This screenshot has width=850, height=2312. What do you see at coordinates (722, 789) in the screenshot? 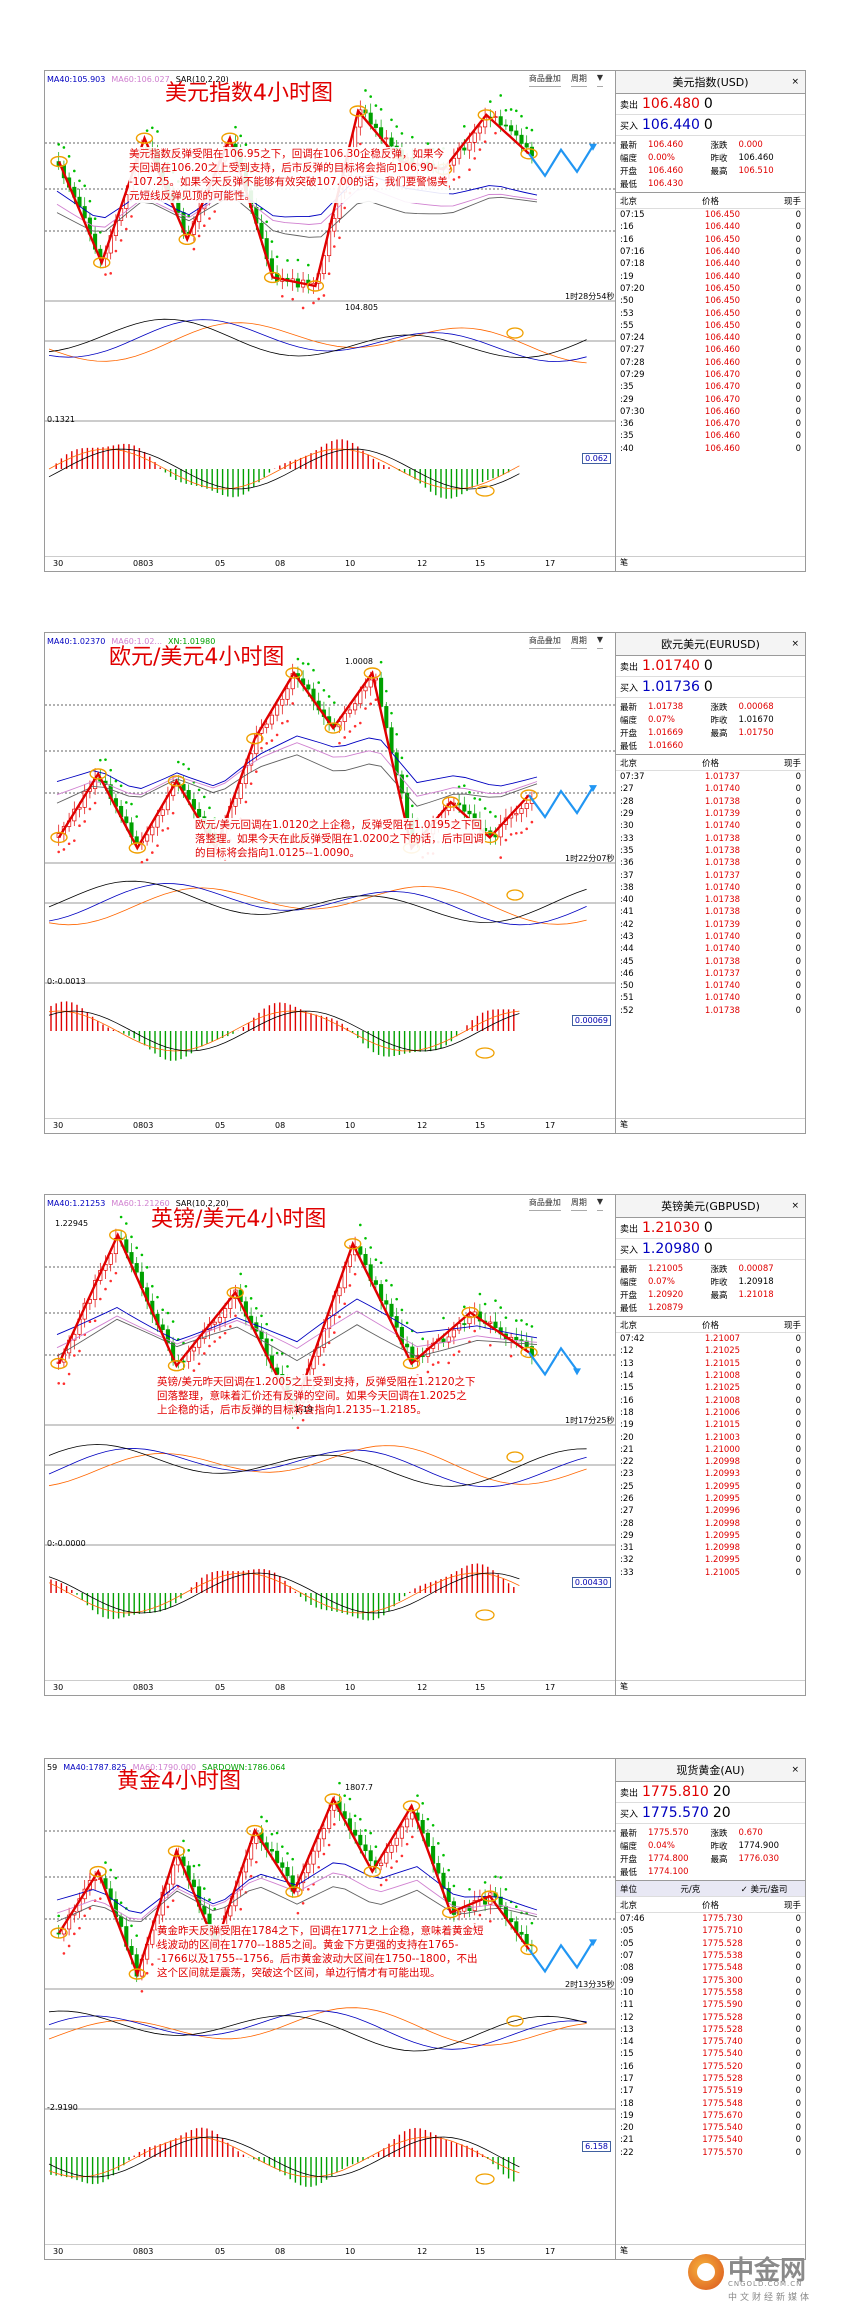
I see `tick-price: 1.01740` at bounding box center [722, 789].